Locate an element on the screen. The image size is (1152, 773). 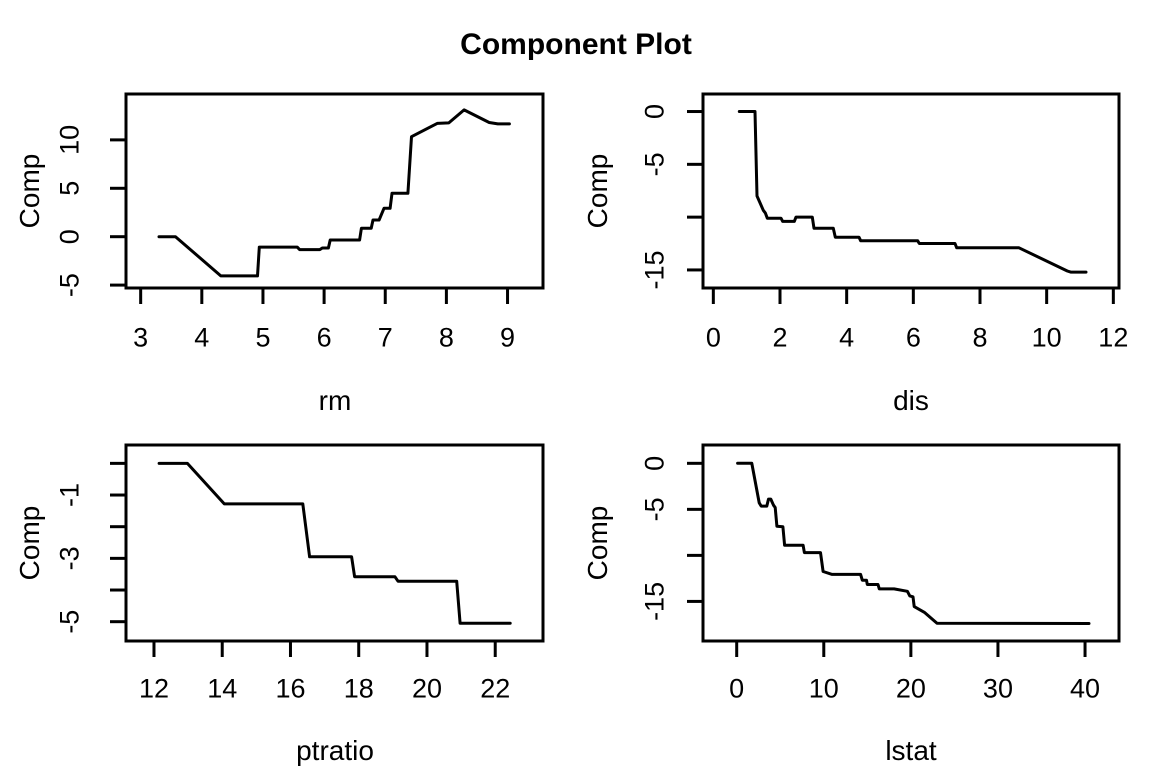
x-tick-label: 40 is located at coordinates (1085, 688).